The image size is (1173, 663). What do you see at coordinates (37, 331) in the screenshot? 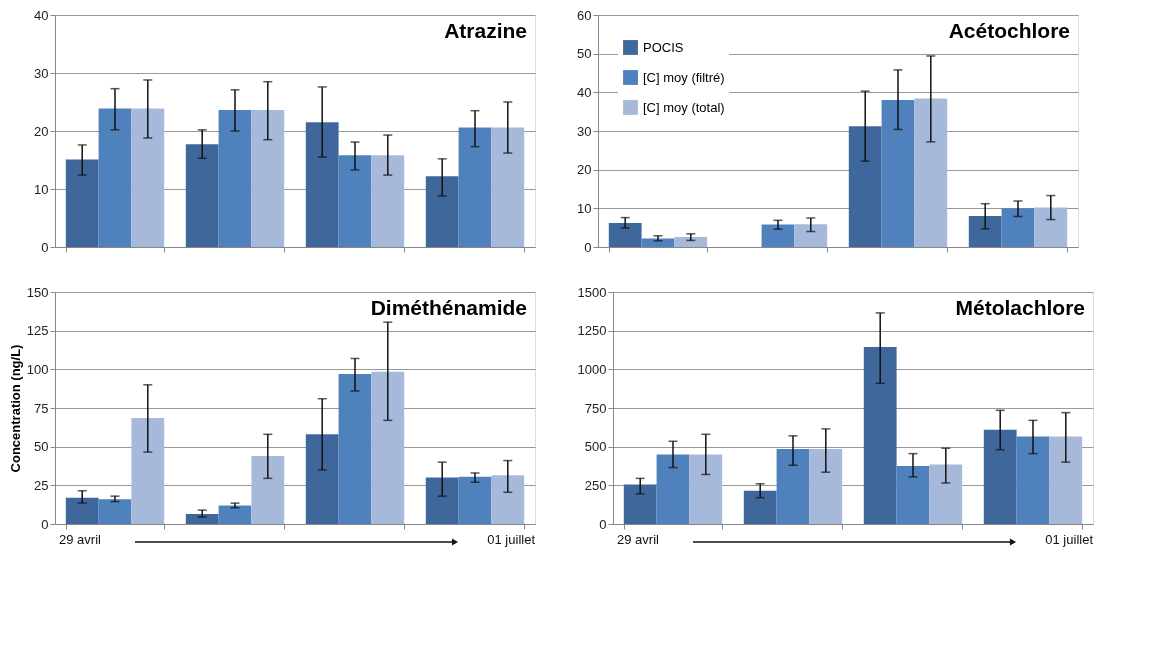
I see `y-tick-label: 125` at bounding box center [37, 331].